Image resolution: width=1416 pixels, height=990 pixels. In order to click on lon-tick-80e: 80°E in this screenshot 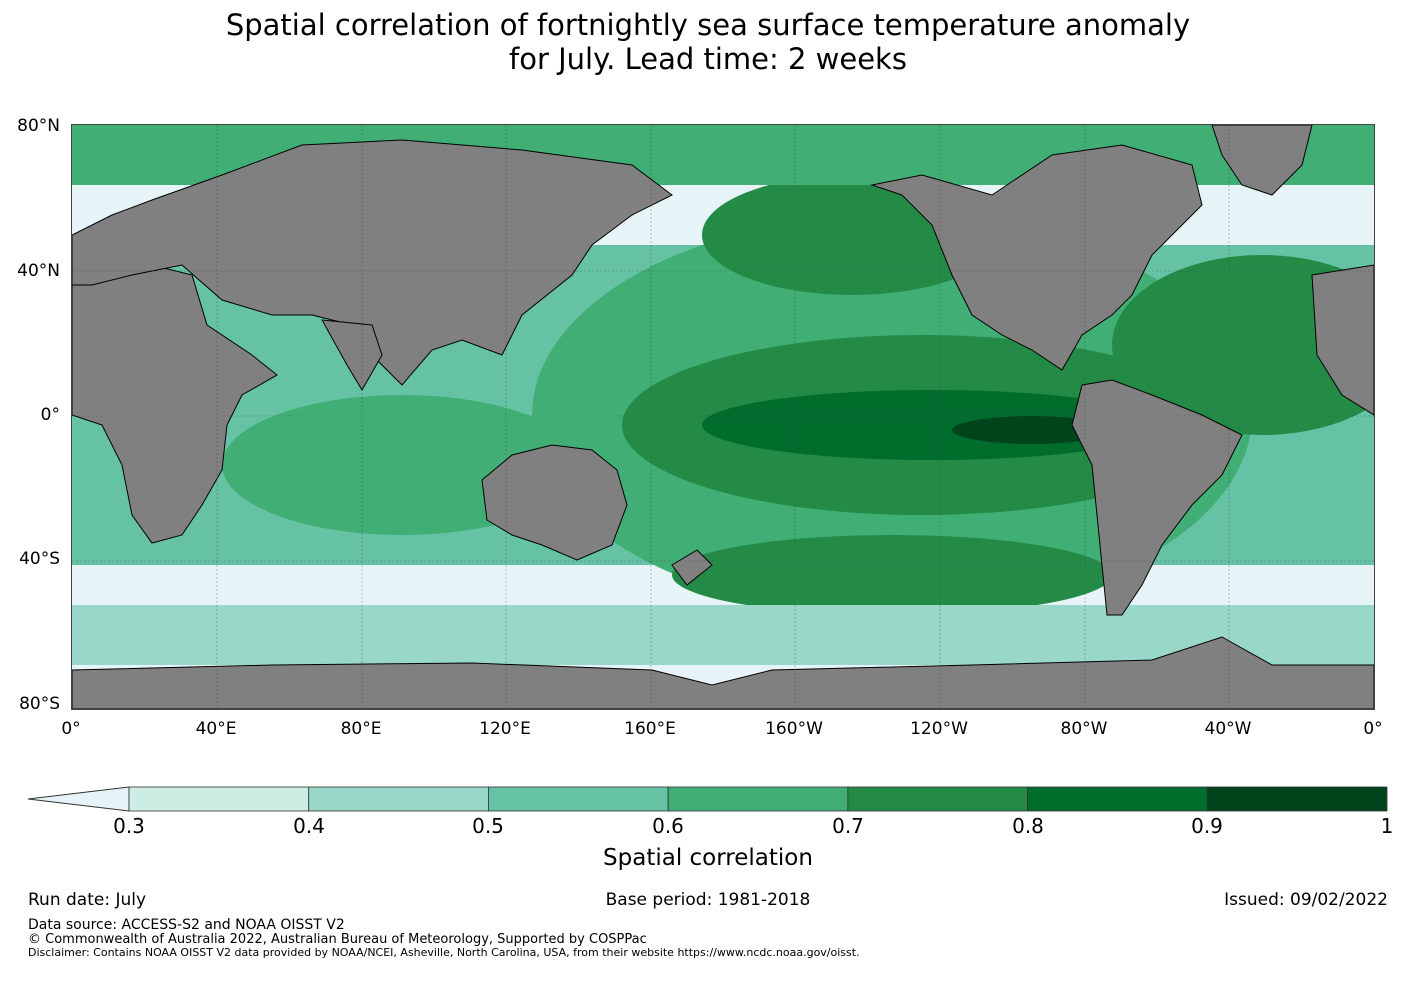, I will do `click(361, 729)`.